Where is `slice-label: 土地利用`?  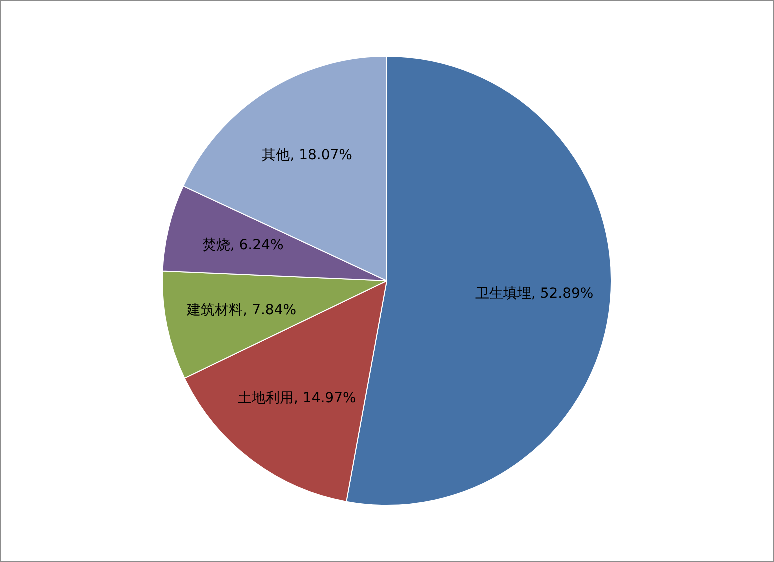
slice-label: 土地利用 is located at coordinates (266, 398).